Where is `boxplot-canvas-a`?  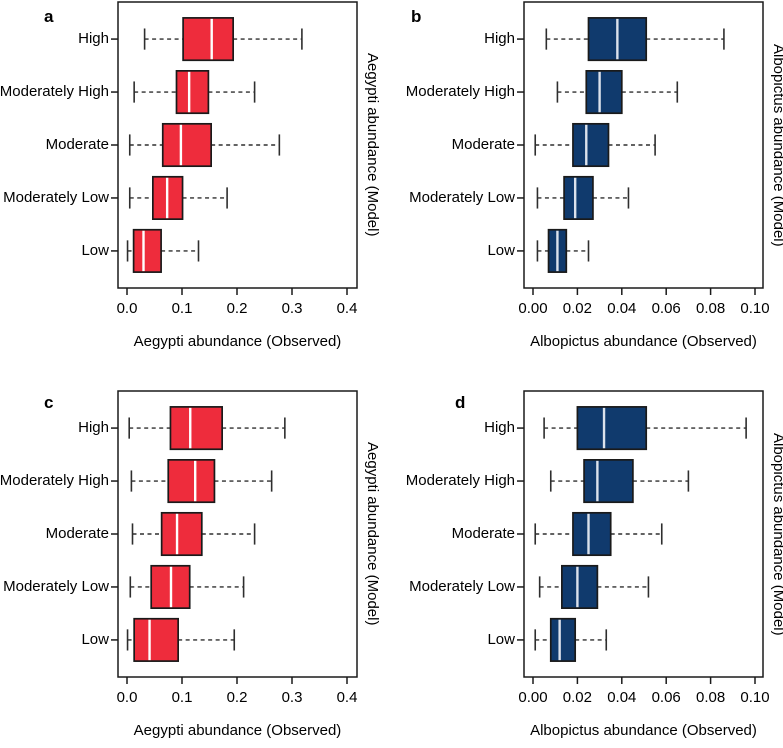
boxplot-canvas-a is located at coordinates (234, 148).